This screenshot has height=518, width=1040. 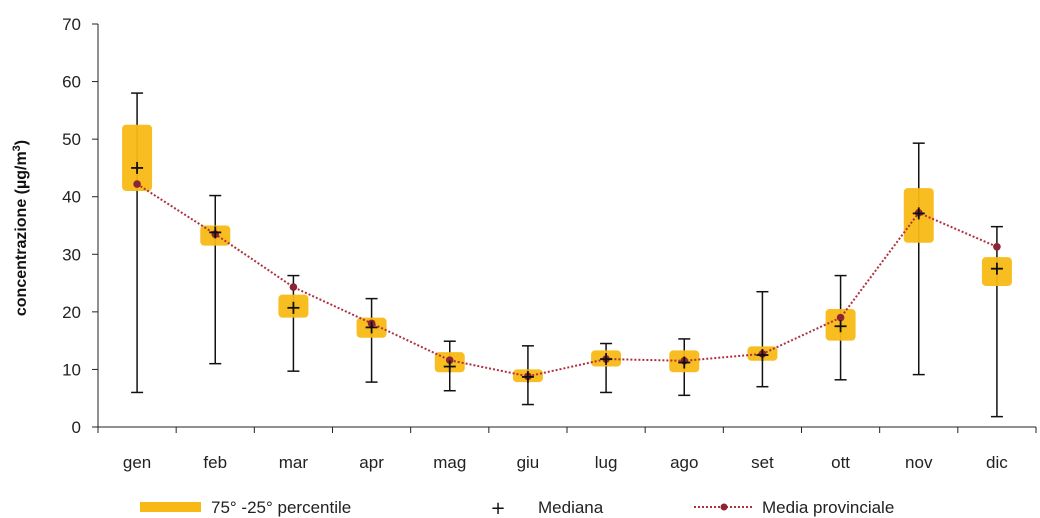 What do you see at coordinates (76, 427) in the screenshot?
I see `y-tick-label: 0` at bounding box center [76, 427].